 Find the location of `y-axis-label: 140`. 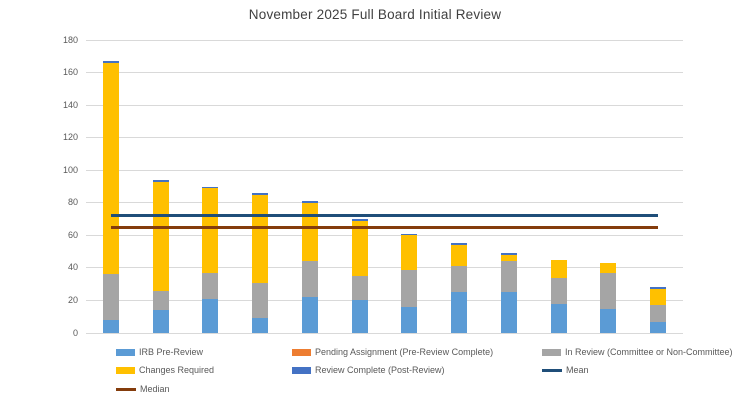

y-axis-label: 140 is located at coordinates (70, 104).